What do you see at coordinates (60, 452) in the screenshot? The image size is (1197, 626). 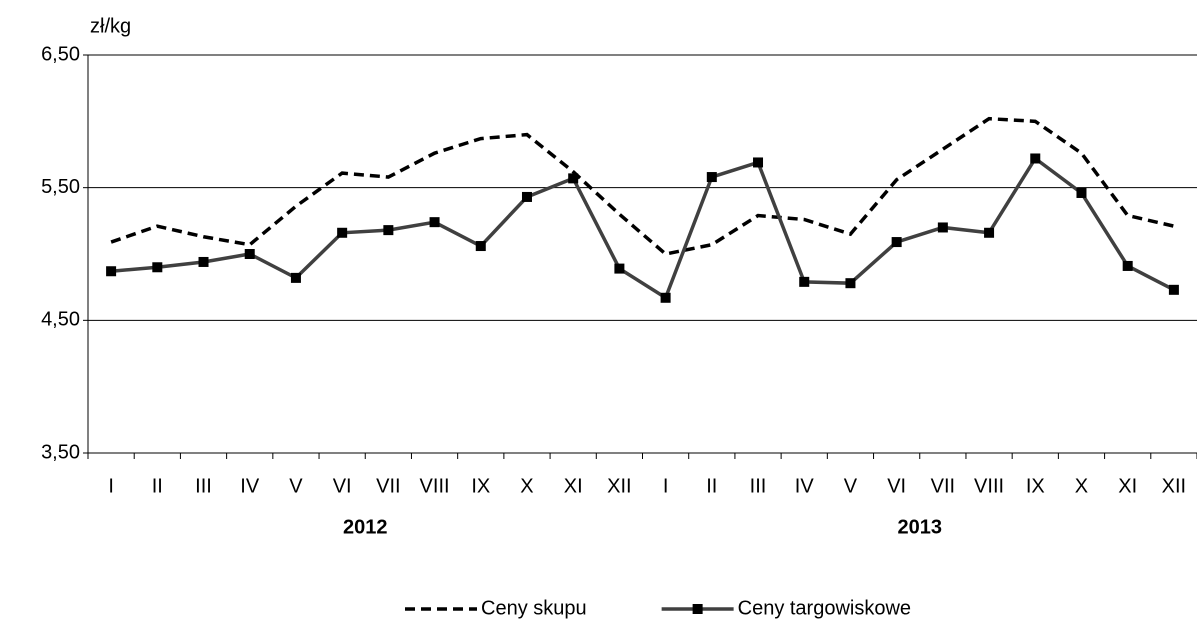 I see `y-tick-label: 3,50` at bounding box center [60, 452].